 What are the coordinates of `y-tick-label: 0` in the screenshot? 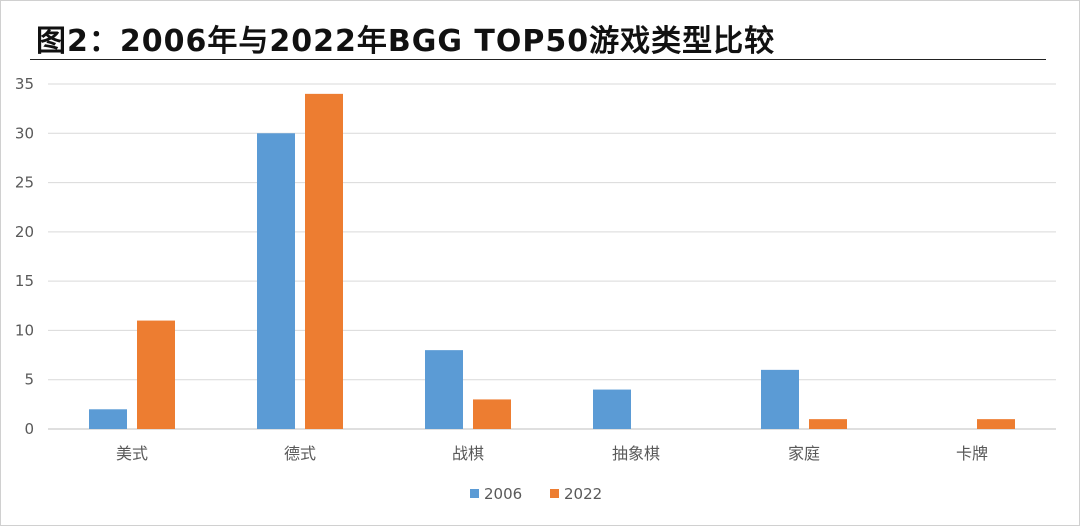 It's located at (29, 429).